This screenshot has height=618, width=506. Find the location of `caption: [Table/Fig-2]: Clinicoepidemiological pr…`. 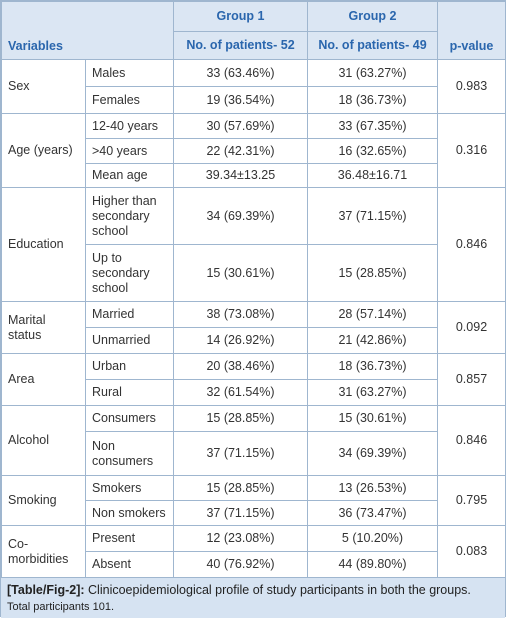

caption: [Table/Fig-2]: Clinicoepidemiological pr… is located at coordinates (253, 598).